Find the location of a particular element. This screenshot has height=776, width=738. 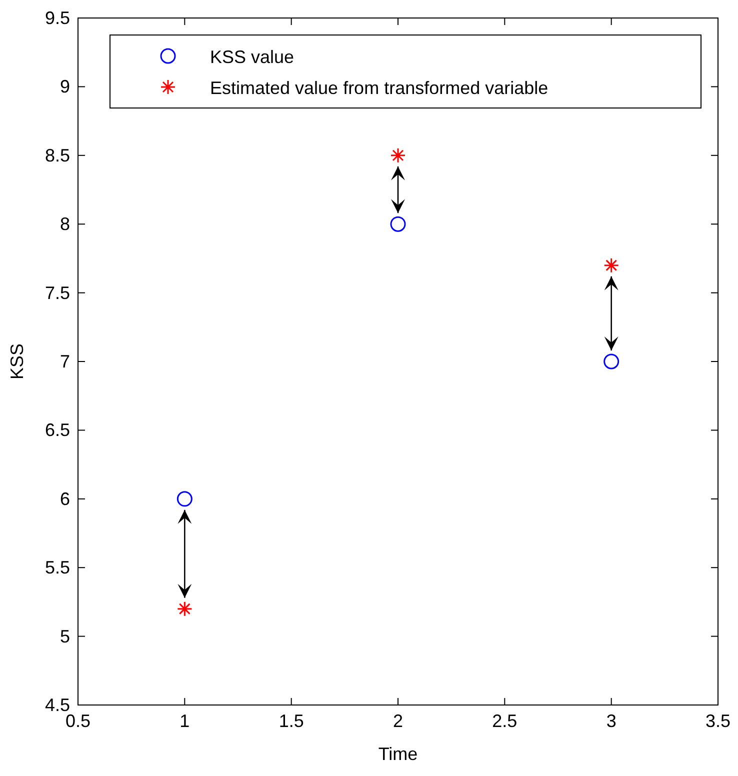

x-tick-label: 1 is located at coordinates (185, 721).